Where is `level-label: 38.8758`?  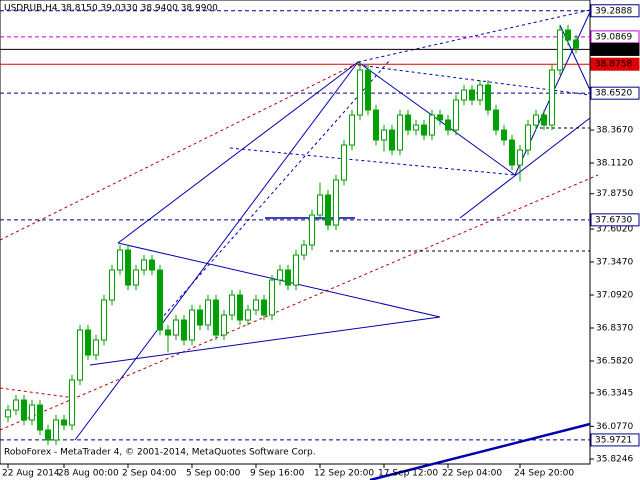 level-label: 38.8758 is located at coordinates (613, 65).